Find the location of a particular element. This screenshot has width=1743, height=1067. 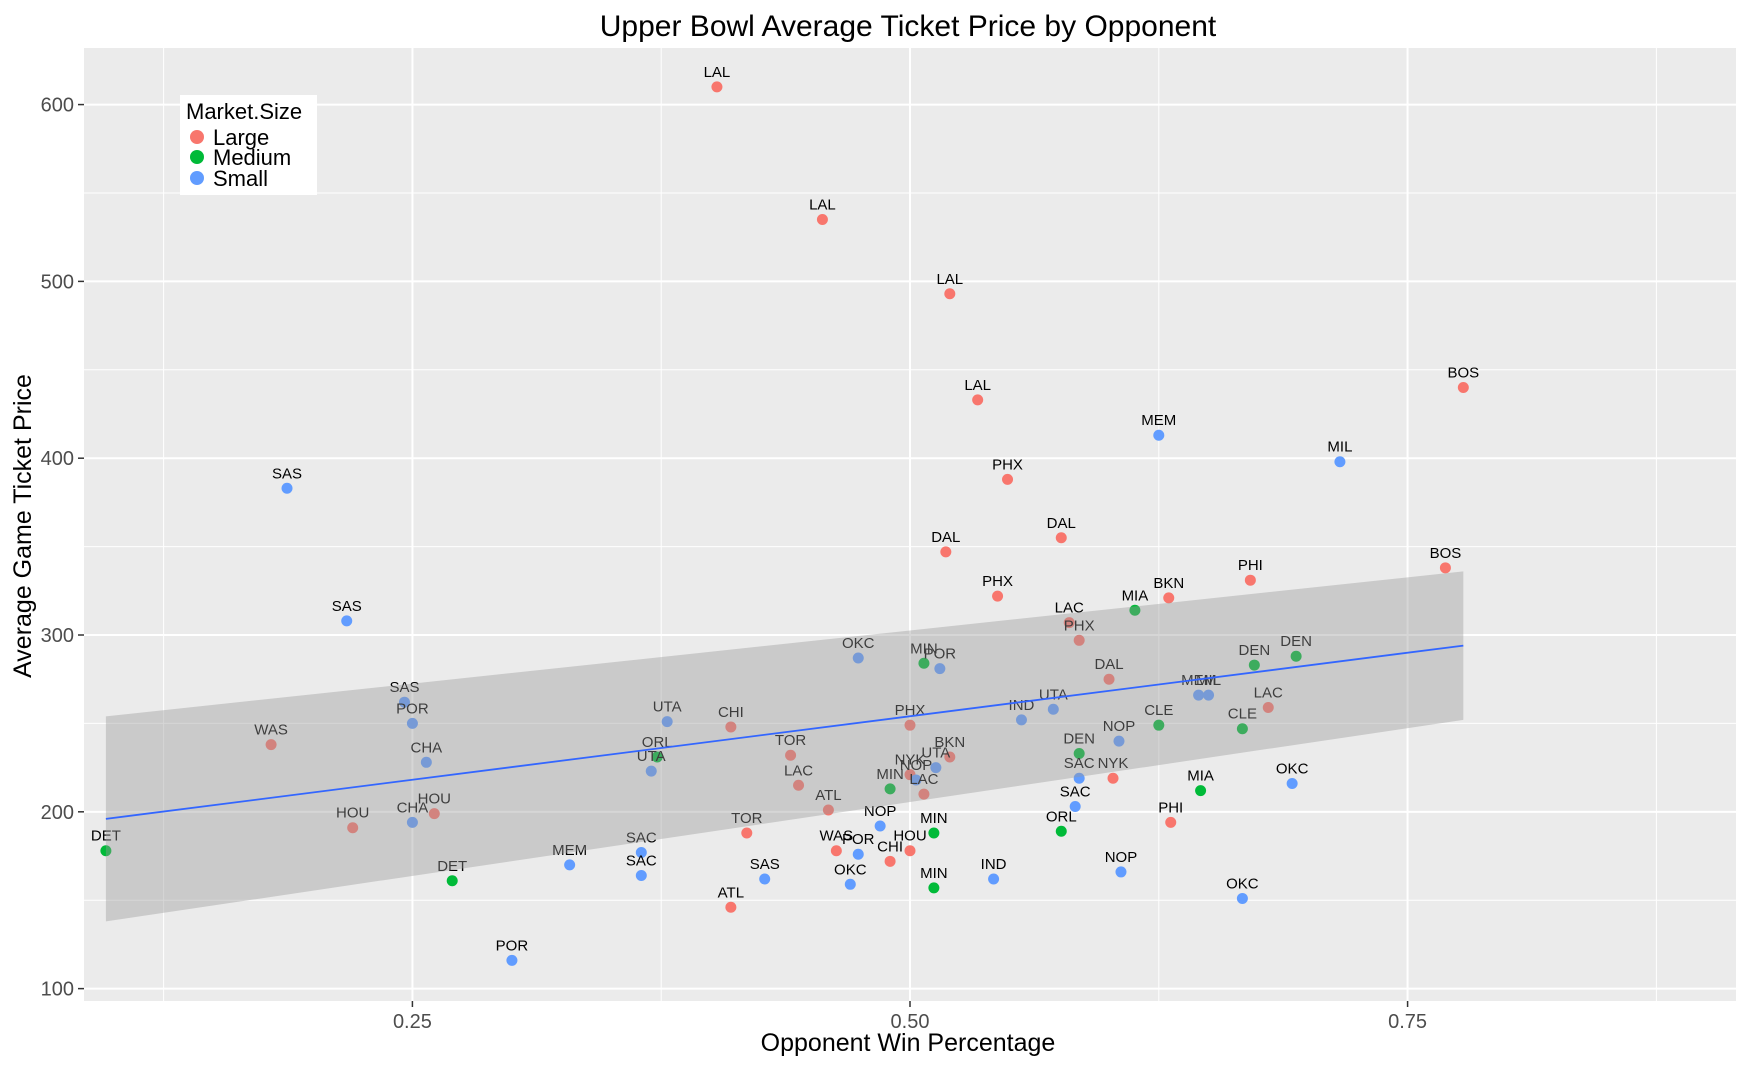

data-point-label: NYK is located at coordinates (910, 760).